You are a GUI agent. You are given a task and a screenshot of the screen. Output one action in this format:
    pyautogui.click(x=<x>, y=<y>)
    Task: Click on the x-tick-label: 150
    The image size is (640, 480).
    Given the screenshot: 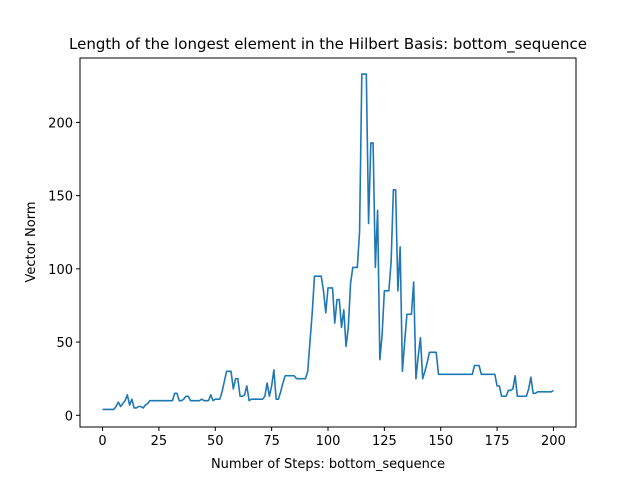 What is the action you would take?
    pyautogui.click(x=440, y=441)
    